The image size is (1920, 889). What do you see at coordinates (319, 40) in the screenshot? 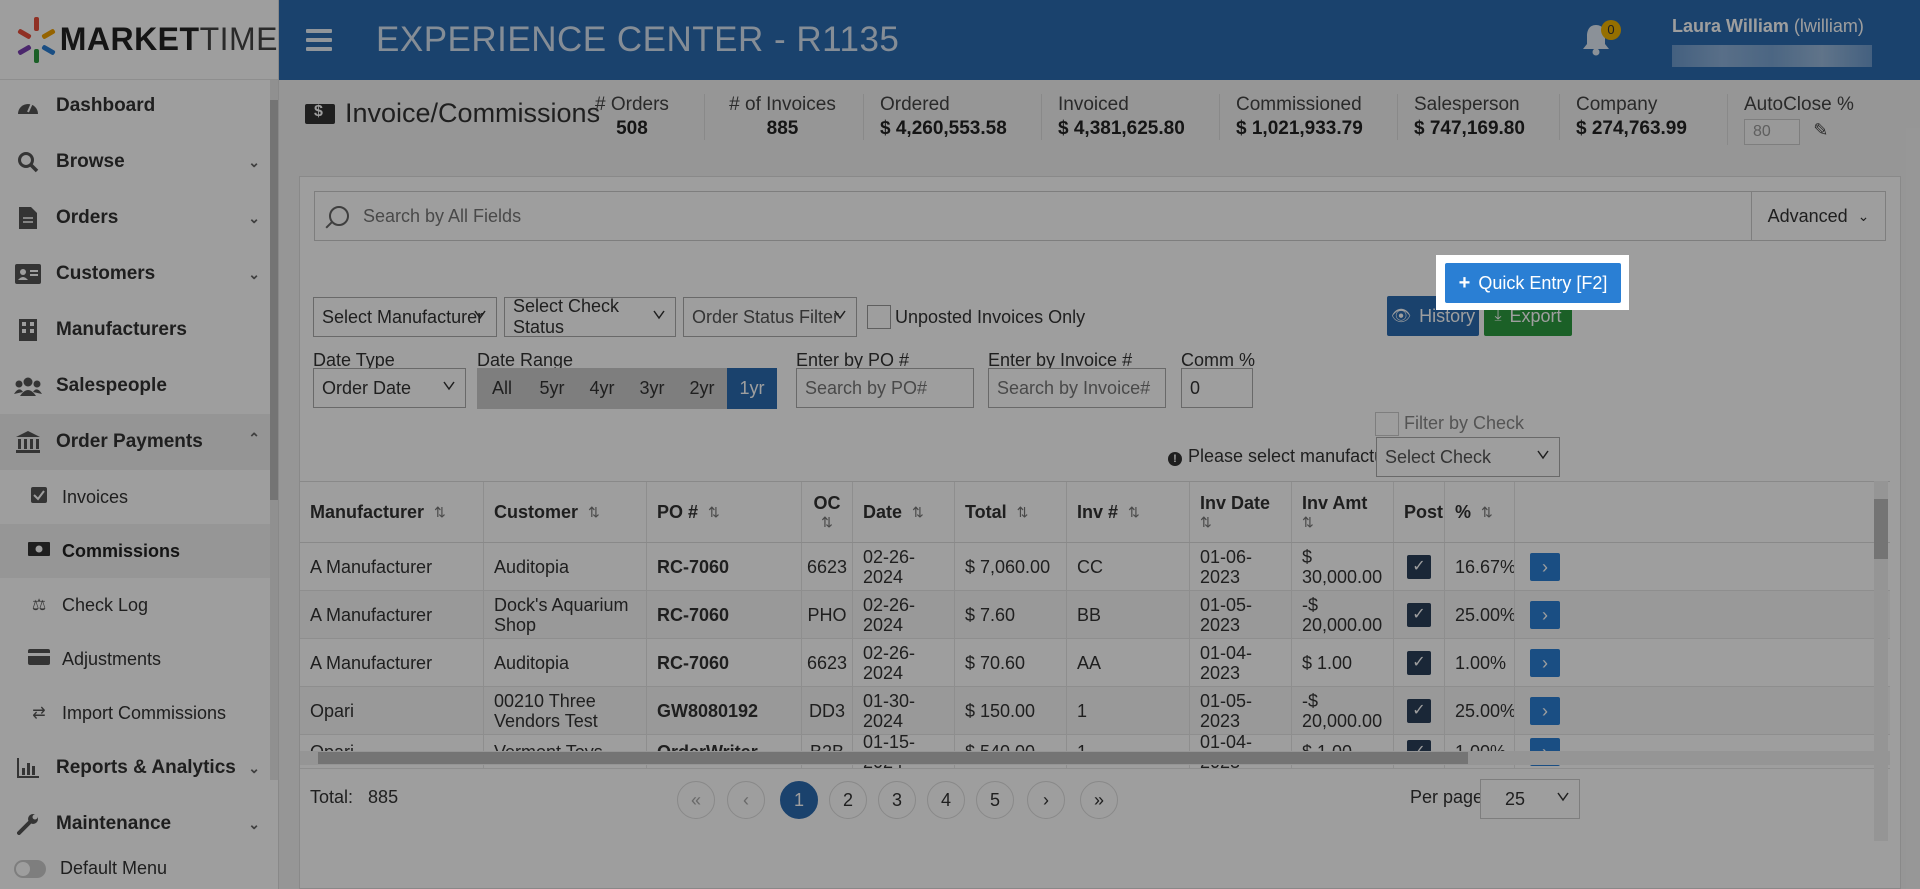
I see `hamburger-menu-icon` at bounding box center [319, 40].